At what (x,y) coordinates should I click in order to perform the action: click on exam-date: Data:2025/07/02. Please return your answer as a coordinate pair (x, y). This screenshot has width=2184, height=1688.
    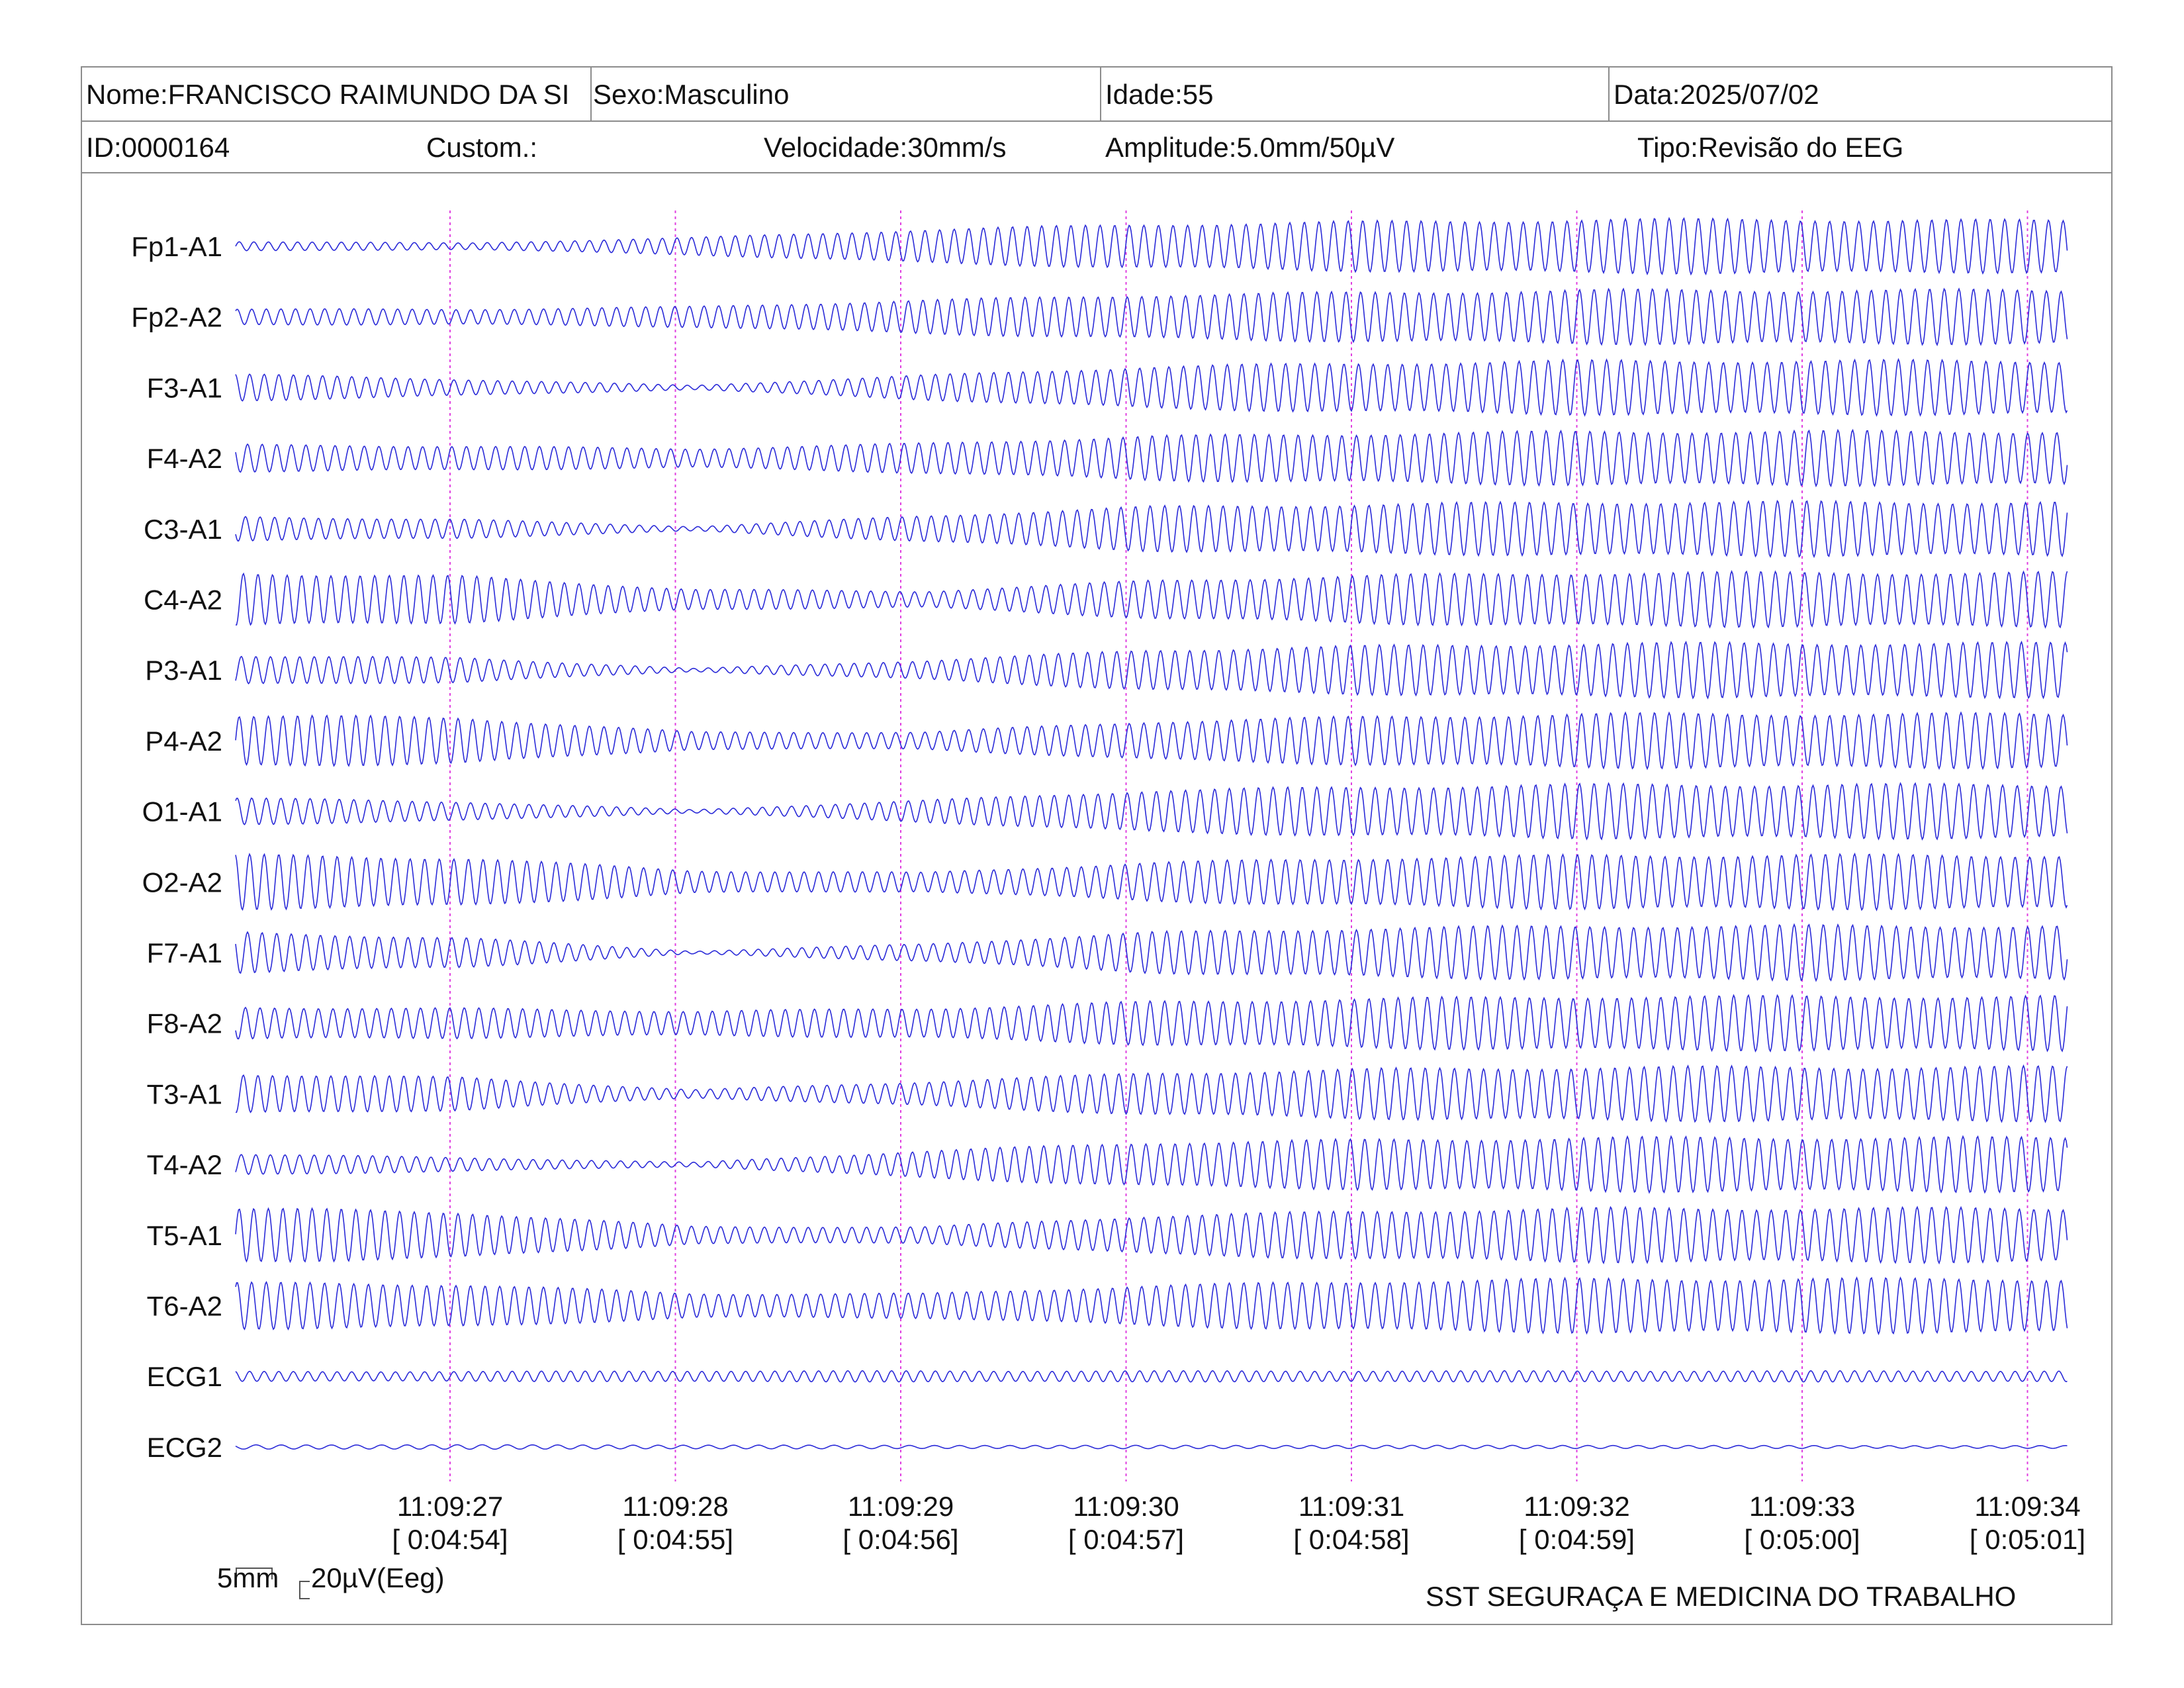
    Looking at the image, I should click on (1716, 94).